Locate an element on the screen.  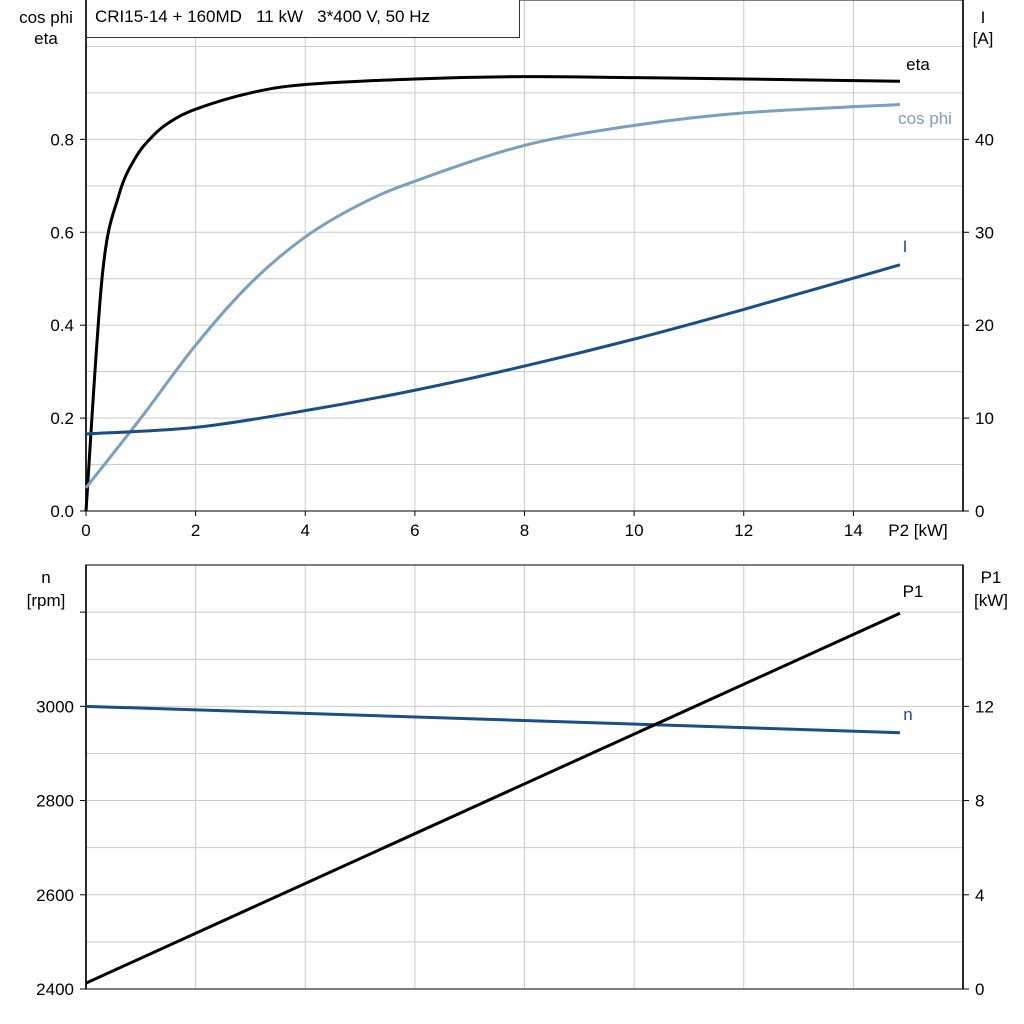
y-right-axis-label: I is located at coordinates (983, 17).